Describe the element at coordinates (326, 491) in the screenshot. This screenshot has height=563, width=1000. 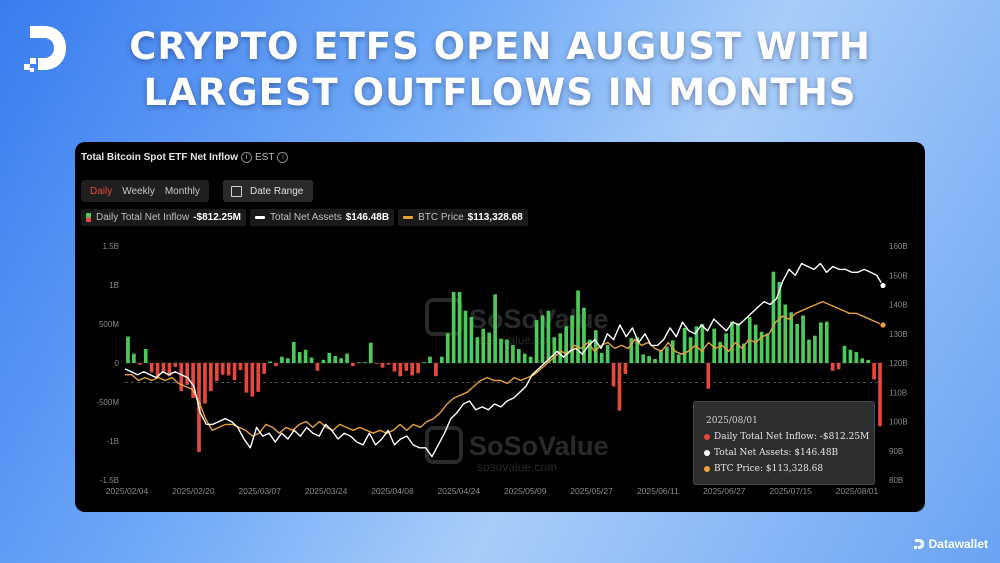
I see `x-axis-tick: 2025/03/24` at that location.